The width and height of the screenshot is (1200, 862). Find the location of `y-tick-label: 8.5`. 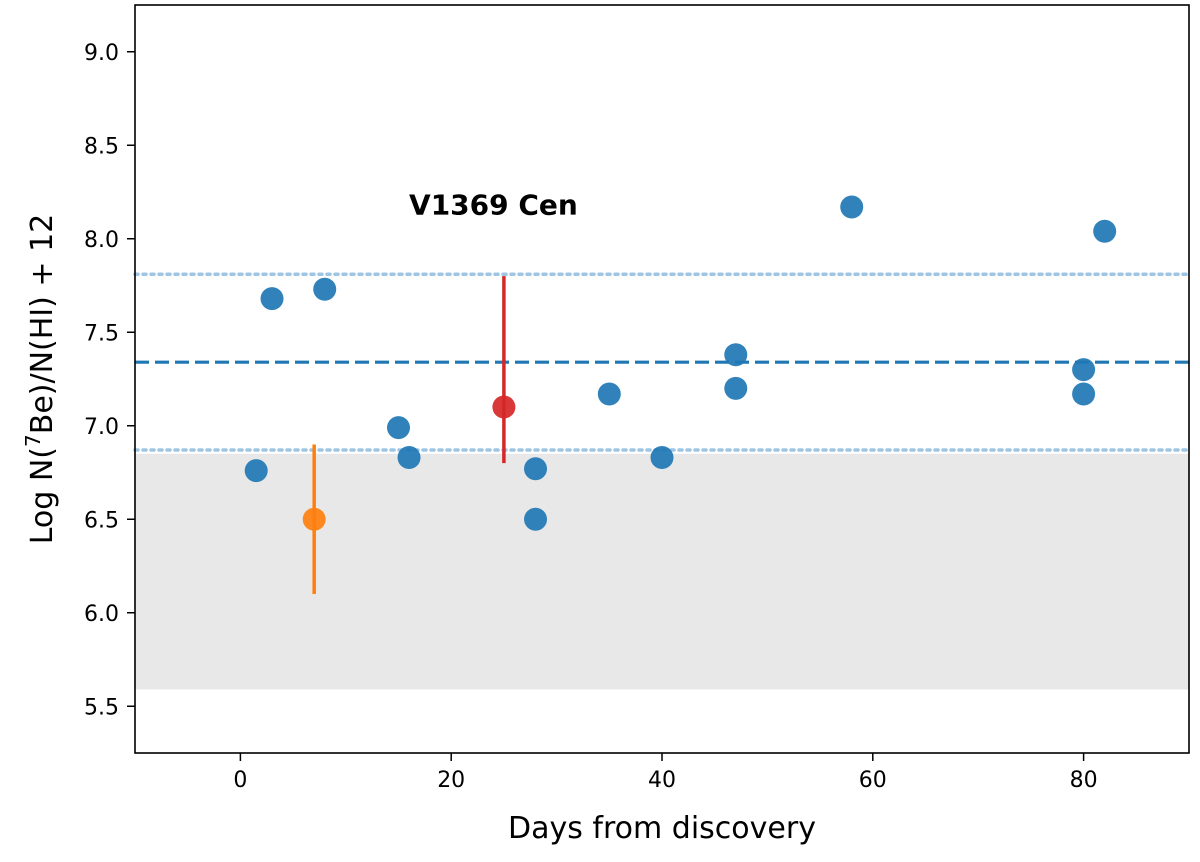

y-tick-label: 8.5 is located at coordinates (101, 146).